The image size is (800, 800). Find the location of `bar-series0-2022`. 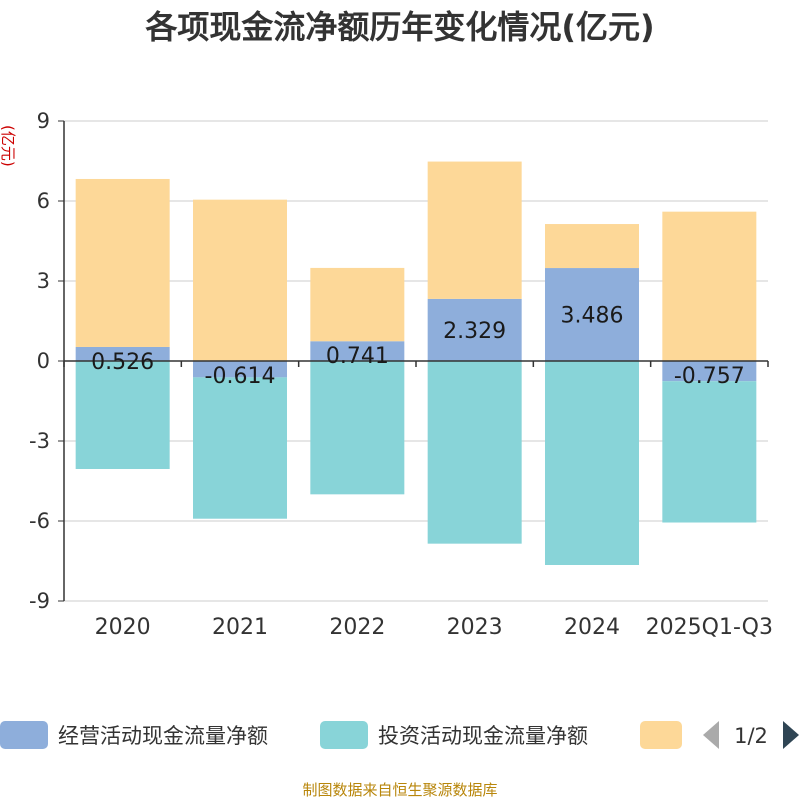

bar-series0-2022 is located at coordinates (357, 351).